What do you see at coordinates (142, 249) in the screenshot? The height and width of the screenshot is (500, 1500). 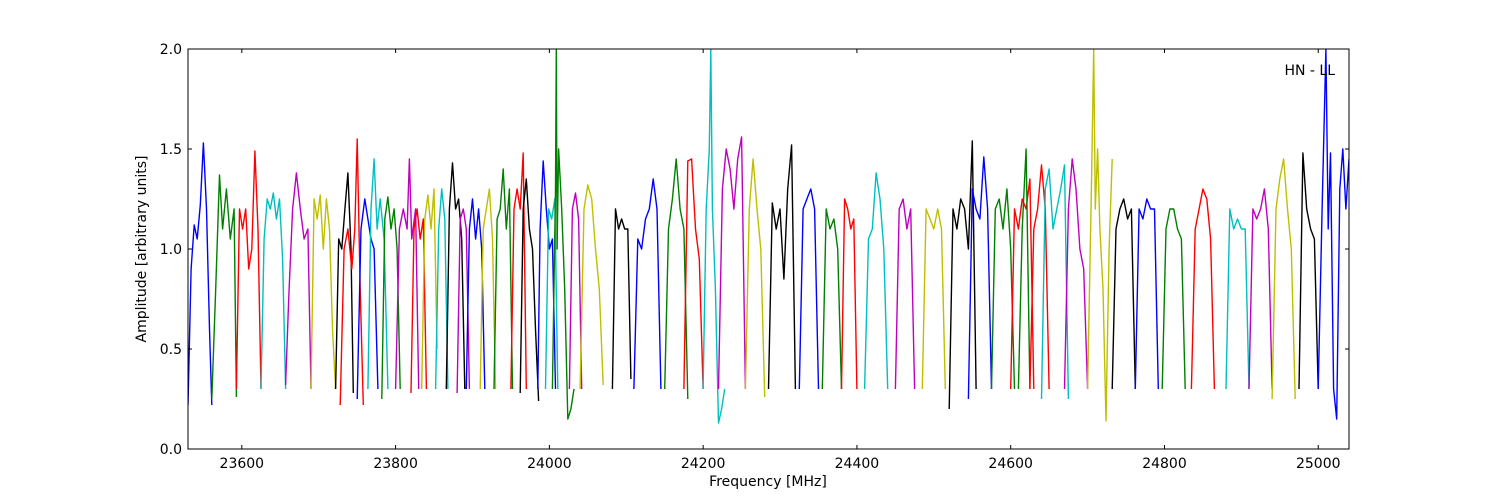 I see `y-axis-label: Amplitude [arbitrary units]` at bounding box center [142, 249].